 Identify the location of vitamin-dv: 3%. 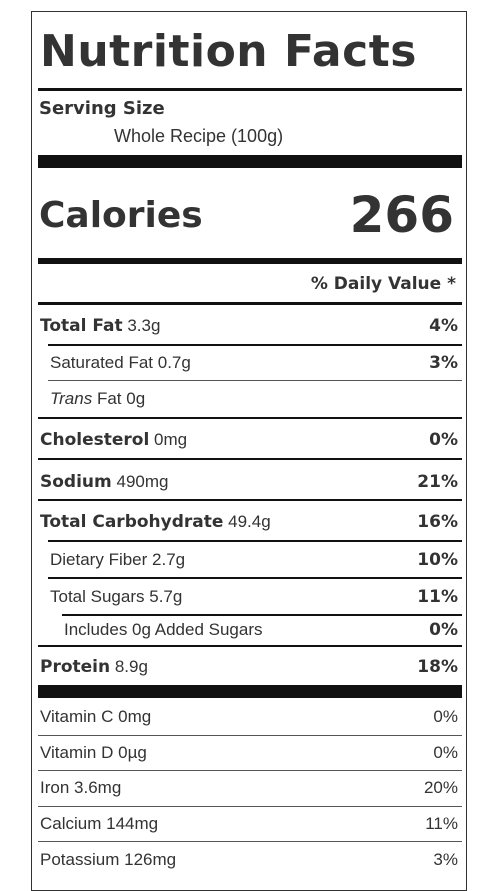
(445, 859).